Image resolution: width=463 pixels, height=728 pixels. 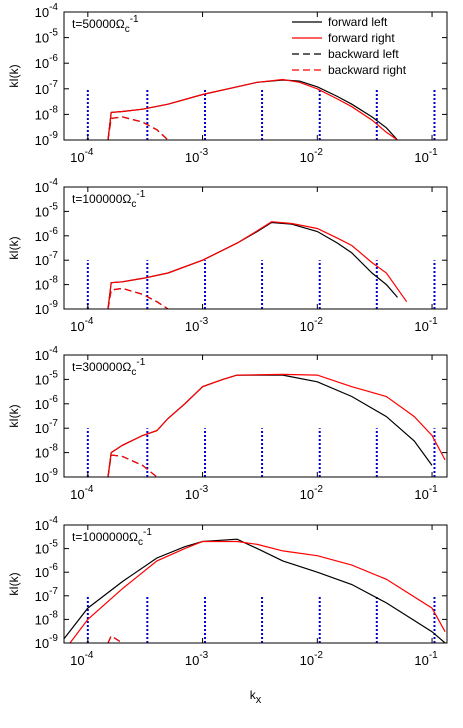 What do you see at coordinates (358, 22) in the screenshot?
I see `legend-label: forward left` at bounding box center [358, 22].